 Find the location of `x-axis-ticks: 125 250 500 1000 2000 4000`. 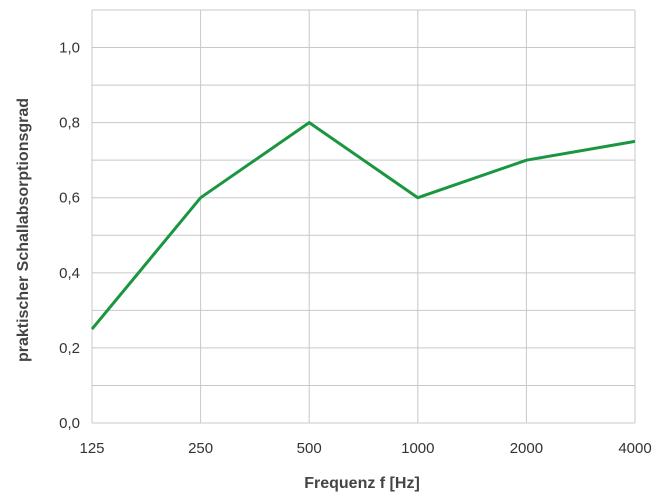

x-axis-ticks: 125 250 500 1000 2000 4000 is located at coordinates (365, 448).